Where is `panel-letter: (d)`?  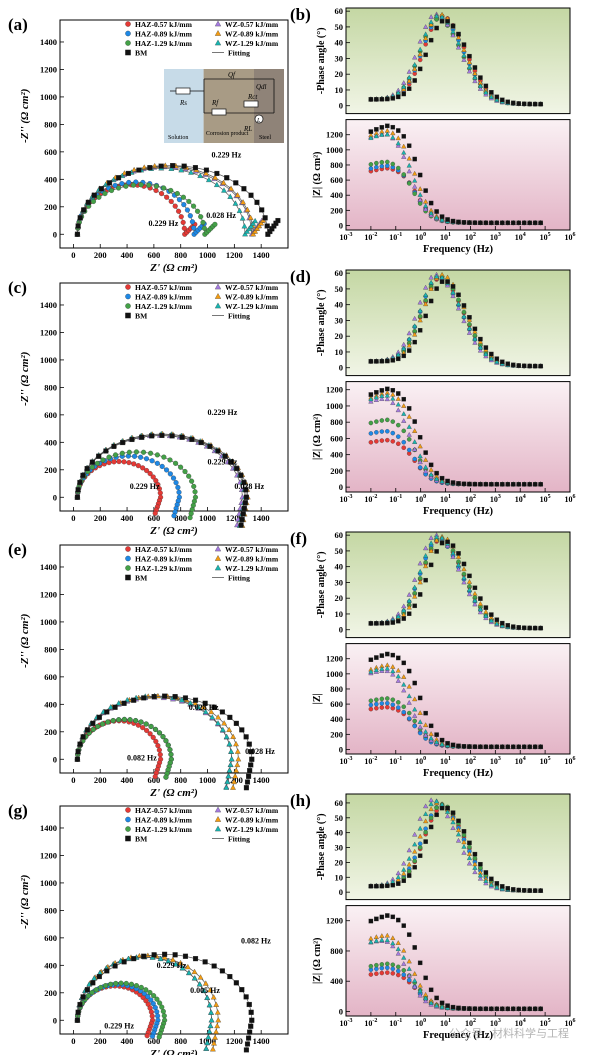
panel-letter: (d) is located at coordinates (300, 276).